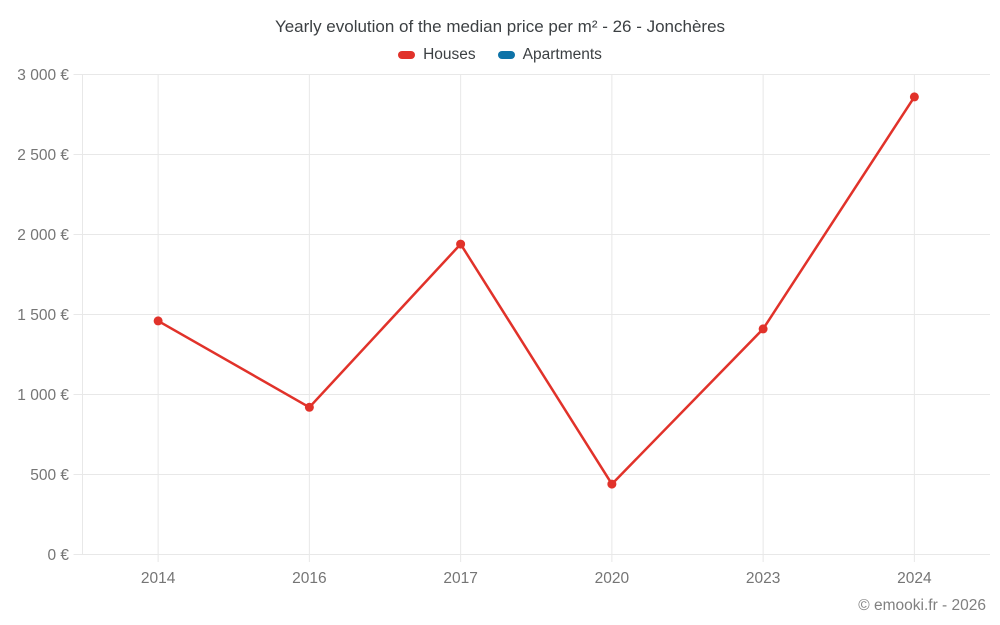 The image size is (1000, 625). What do you see at coordinates (158, 321) in the screenshot?
I see `data-point-houses-2014` at bounding box center [158, 321].